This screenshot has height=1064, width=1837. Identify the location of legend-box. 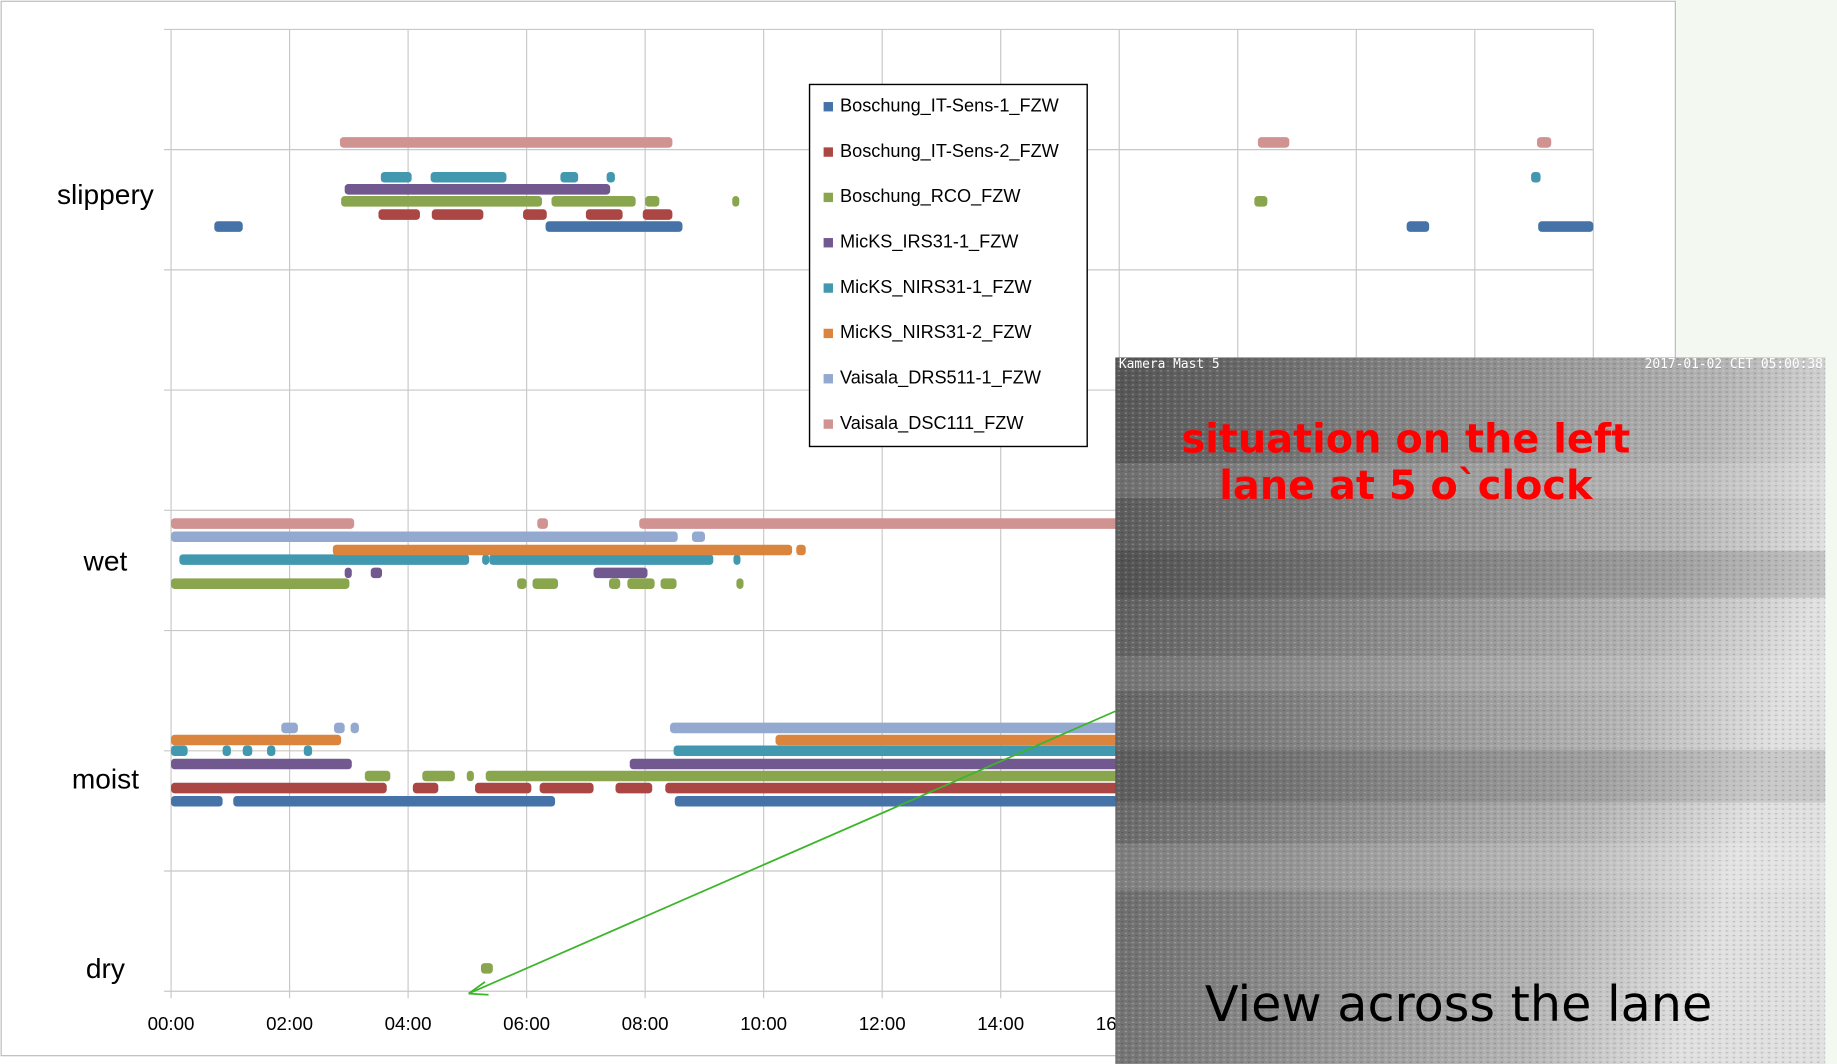
(948, 265).